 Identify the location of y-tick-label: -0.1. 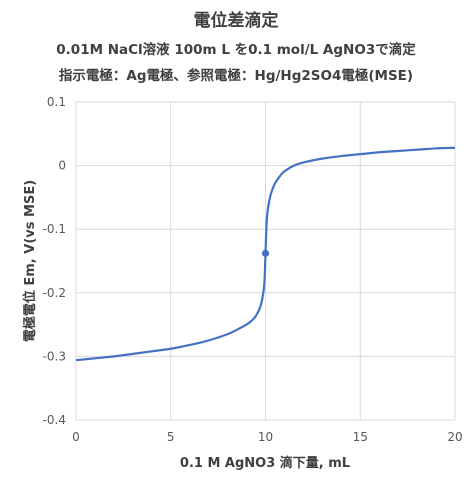
(54, 229).